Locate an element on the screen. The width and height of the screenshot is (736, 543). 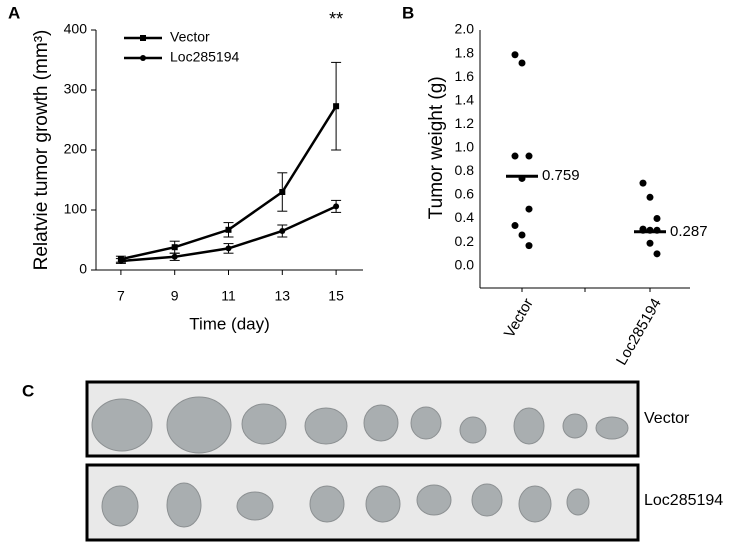
y-tick-label: 0.0 is located at coordinates (465, 264).